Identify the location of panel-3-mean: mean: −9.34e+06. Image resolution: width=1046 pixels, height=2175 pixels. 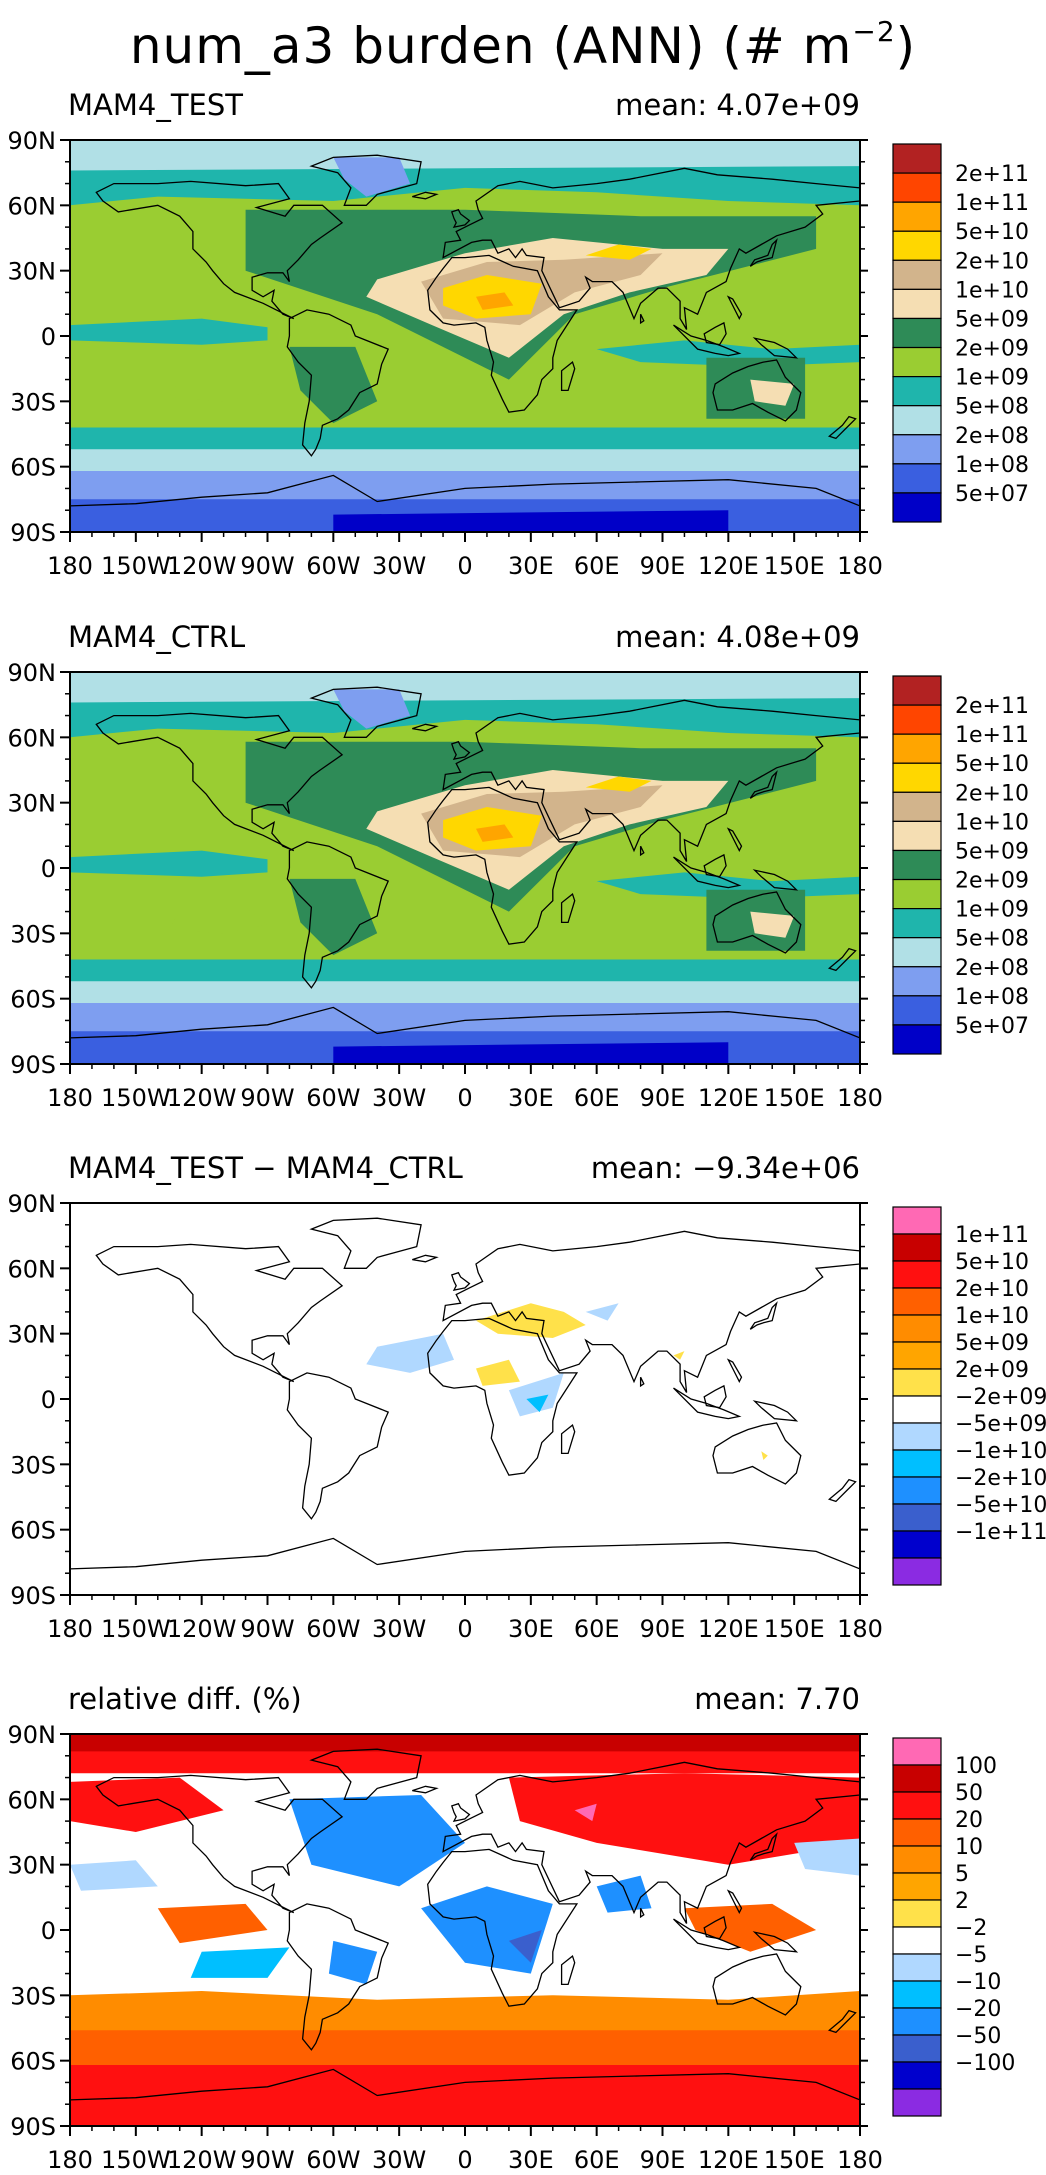
(725, 1168).